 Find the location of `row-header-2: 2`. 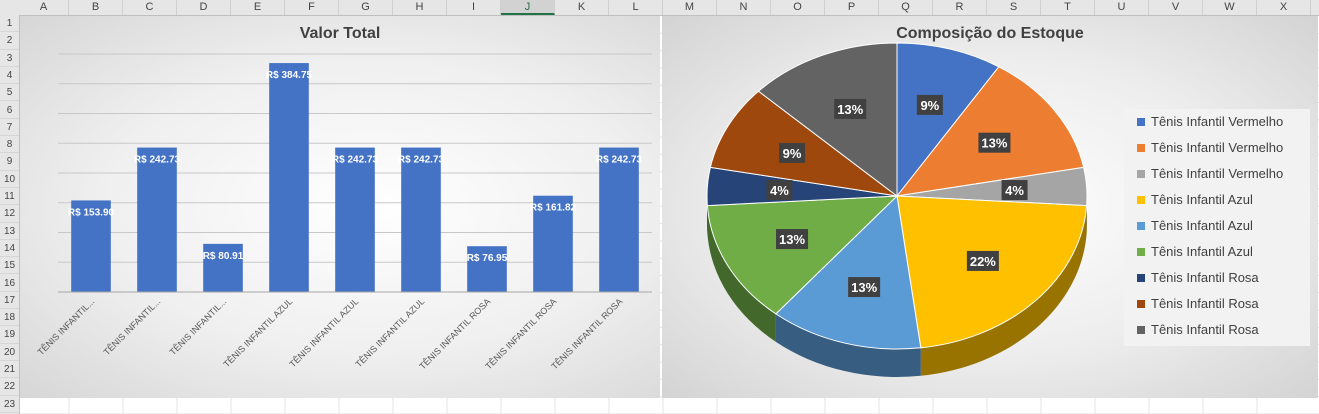

row-header-2: 2 is located at coordinates (9, 41).